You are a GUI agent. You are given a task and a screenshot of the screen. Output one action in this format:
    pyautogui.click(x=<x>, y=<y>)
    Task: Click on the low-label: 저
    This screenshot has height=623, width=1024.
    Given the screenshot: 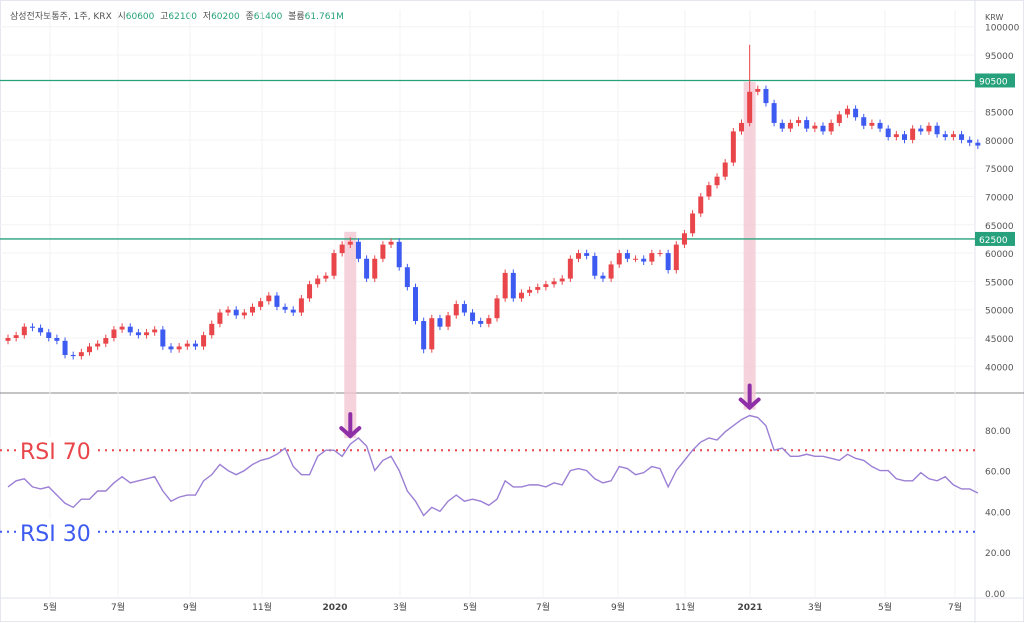 What is the action you would take?
    pyautogui.click(x=207, y=17)
    